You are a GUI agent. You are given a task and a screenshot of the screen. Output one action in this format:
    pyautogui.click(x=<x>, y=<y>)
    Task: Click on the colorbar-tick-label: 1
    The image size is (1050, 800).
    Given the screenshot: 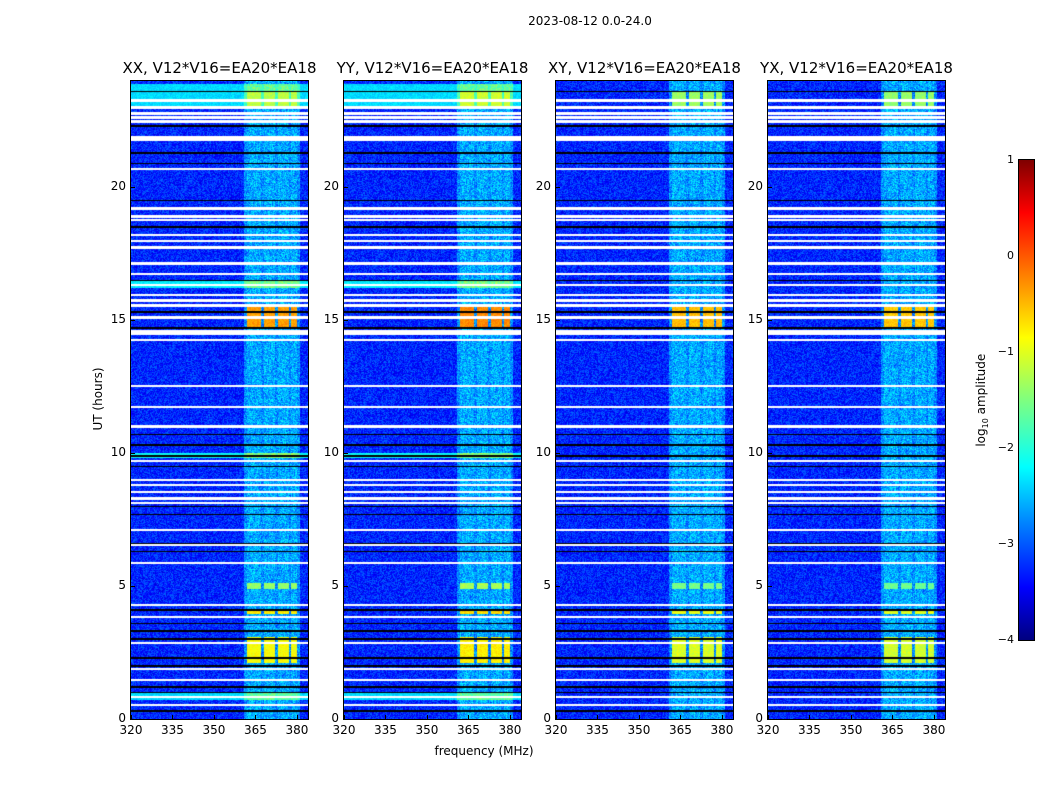 What is the action you would take?
    pyautogui.click(x=1010, y=159)
    